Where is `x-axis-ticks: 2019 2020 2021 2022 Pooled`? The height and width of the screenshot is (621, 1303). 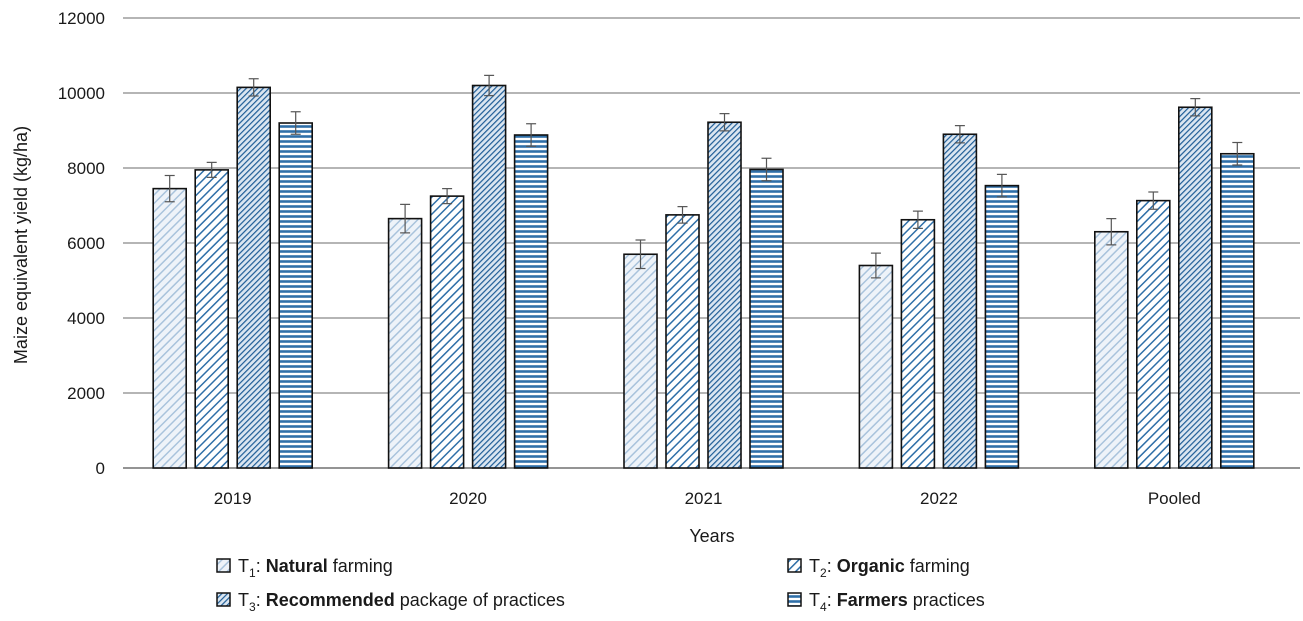
x-axis-ticks: 2019 2020 2021 2022 Pooled is located at coordinates (707, 498).